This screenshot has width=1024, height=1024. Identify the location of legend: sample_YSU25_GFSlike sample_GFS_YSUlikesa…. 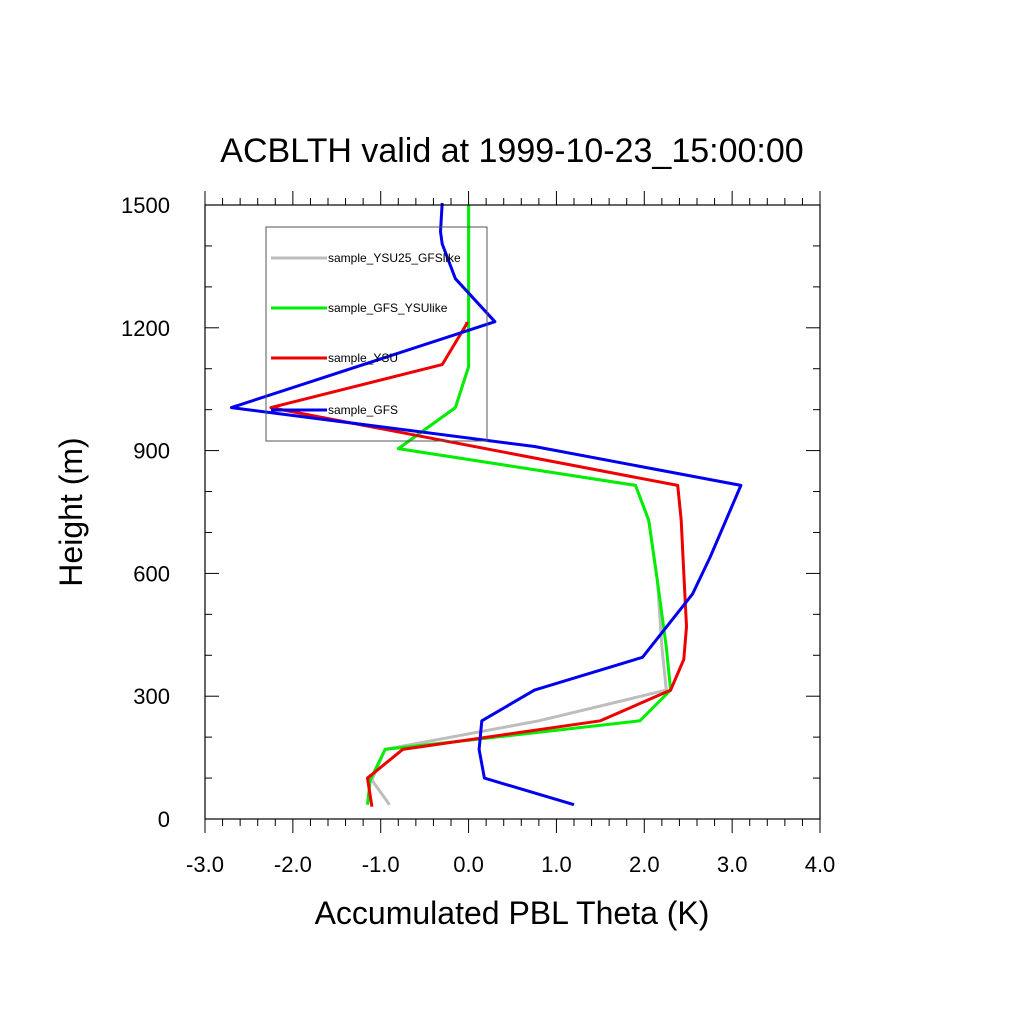
(376, 334).